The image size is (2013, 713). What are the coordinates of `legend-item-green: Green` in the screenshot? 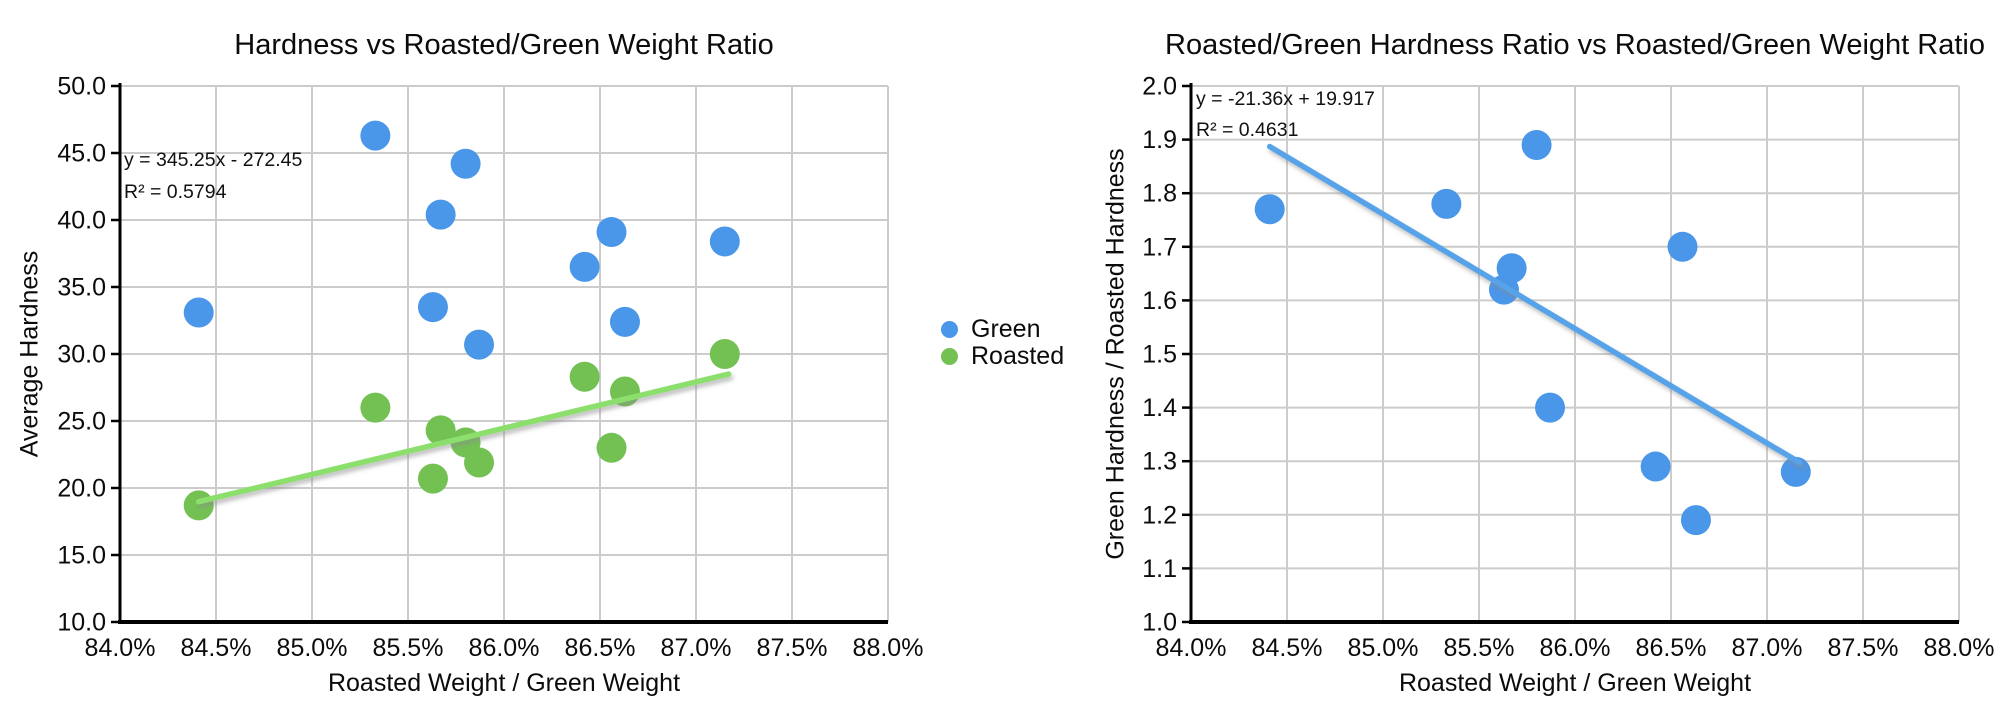 It's located at (1002, 329).